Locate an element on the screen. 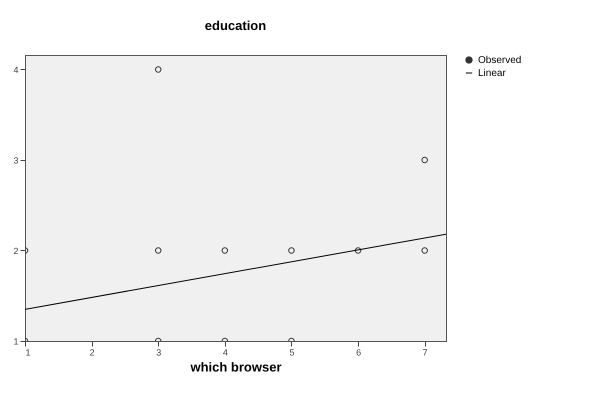 This screenshot has height=418, width=596. x-axis-title: which browser is located at coordinates (235, 367).